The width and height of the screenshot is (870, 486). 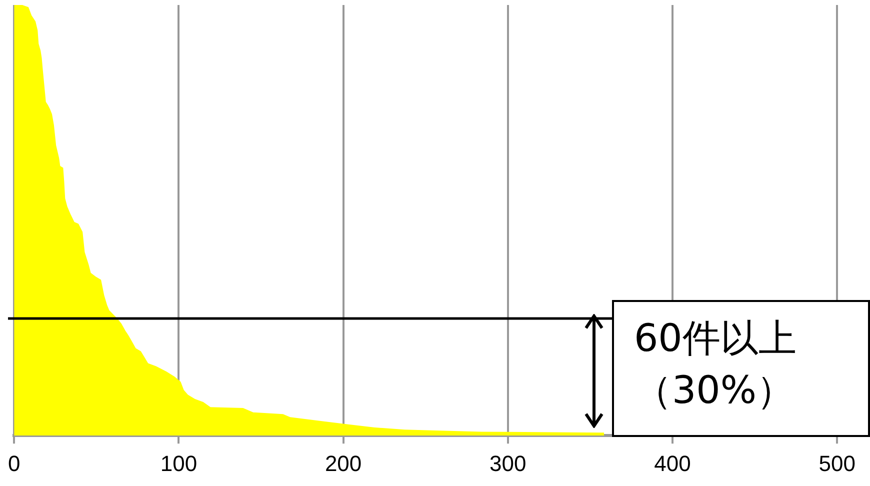 What do you see at coordinates (508, 463) in the screenshot?
I see `x-tick-label: 300` at bounding box center [508, 463].